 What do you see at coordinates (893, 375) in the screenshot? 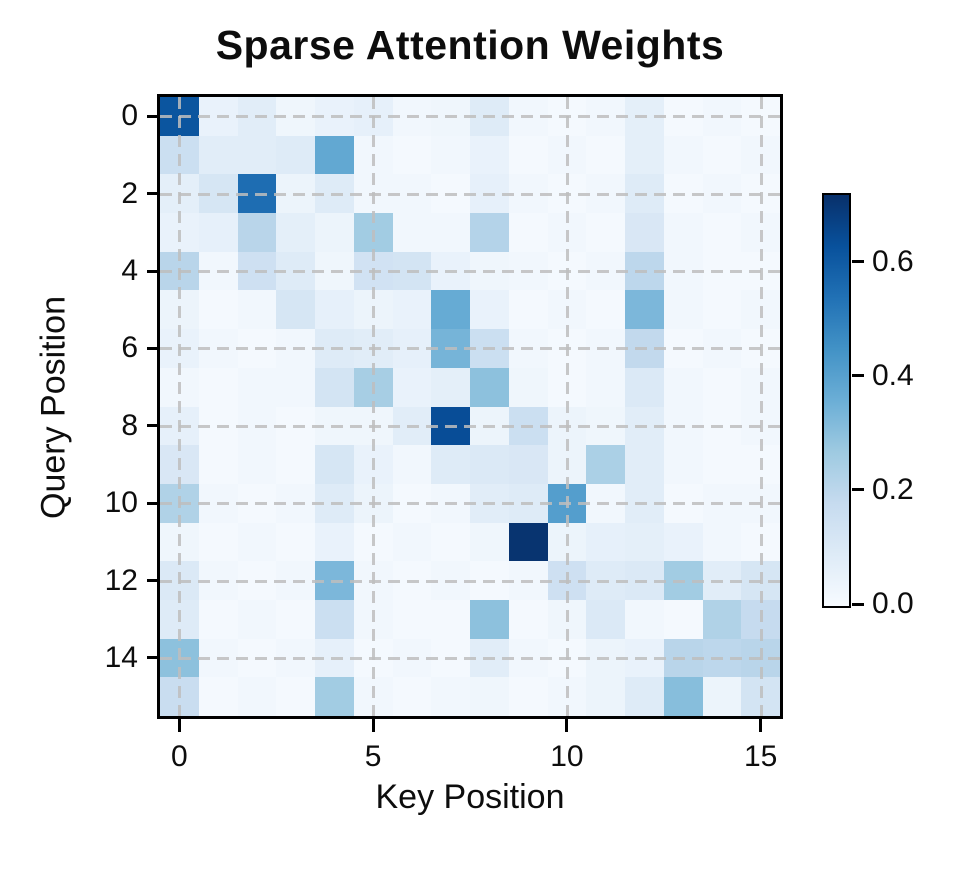
I see `colorbar-tick-label: 0.4` at bounding box center [893, 375].